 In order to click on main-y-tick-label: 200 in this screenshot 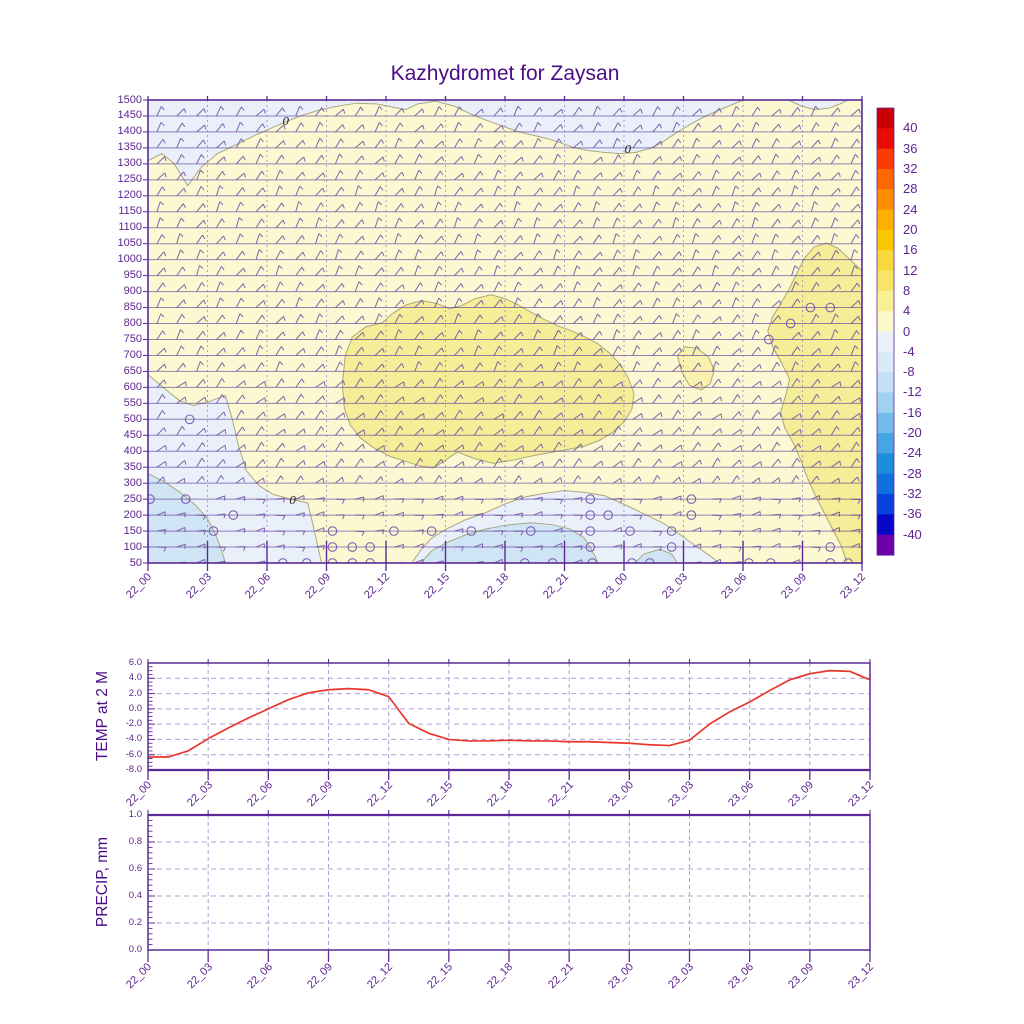, I will do `click(132, 514)`.